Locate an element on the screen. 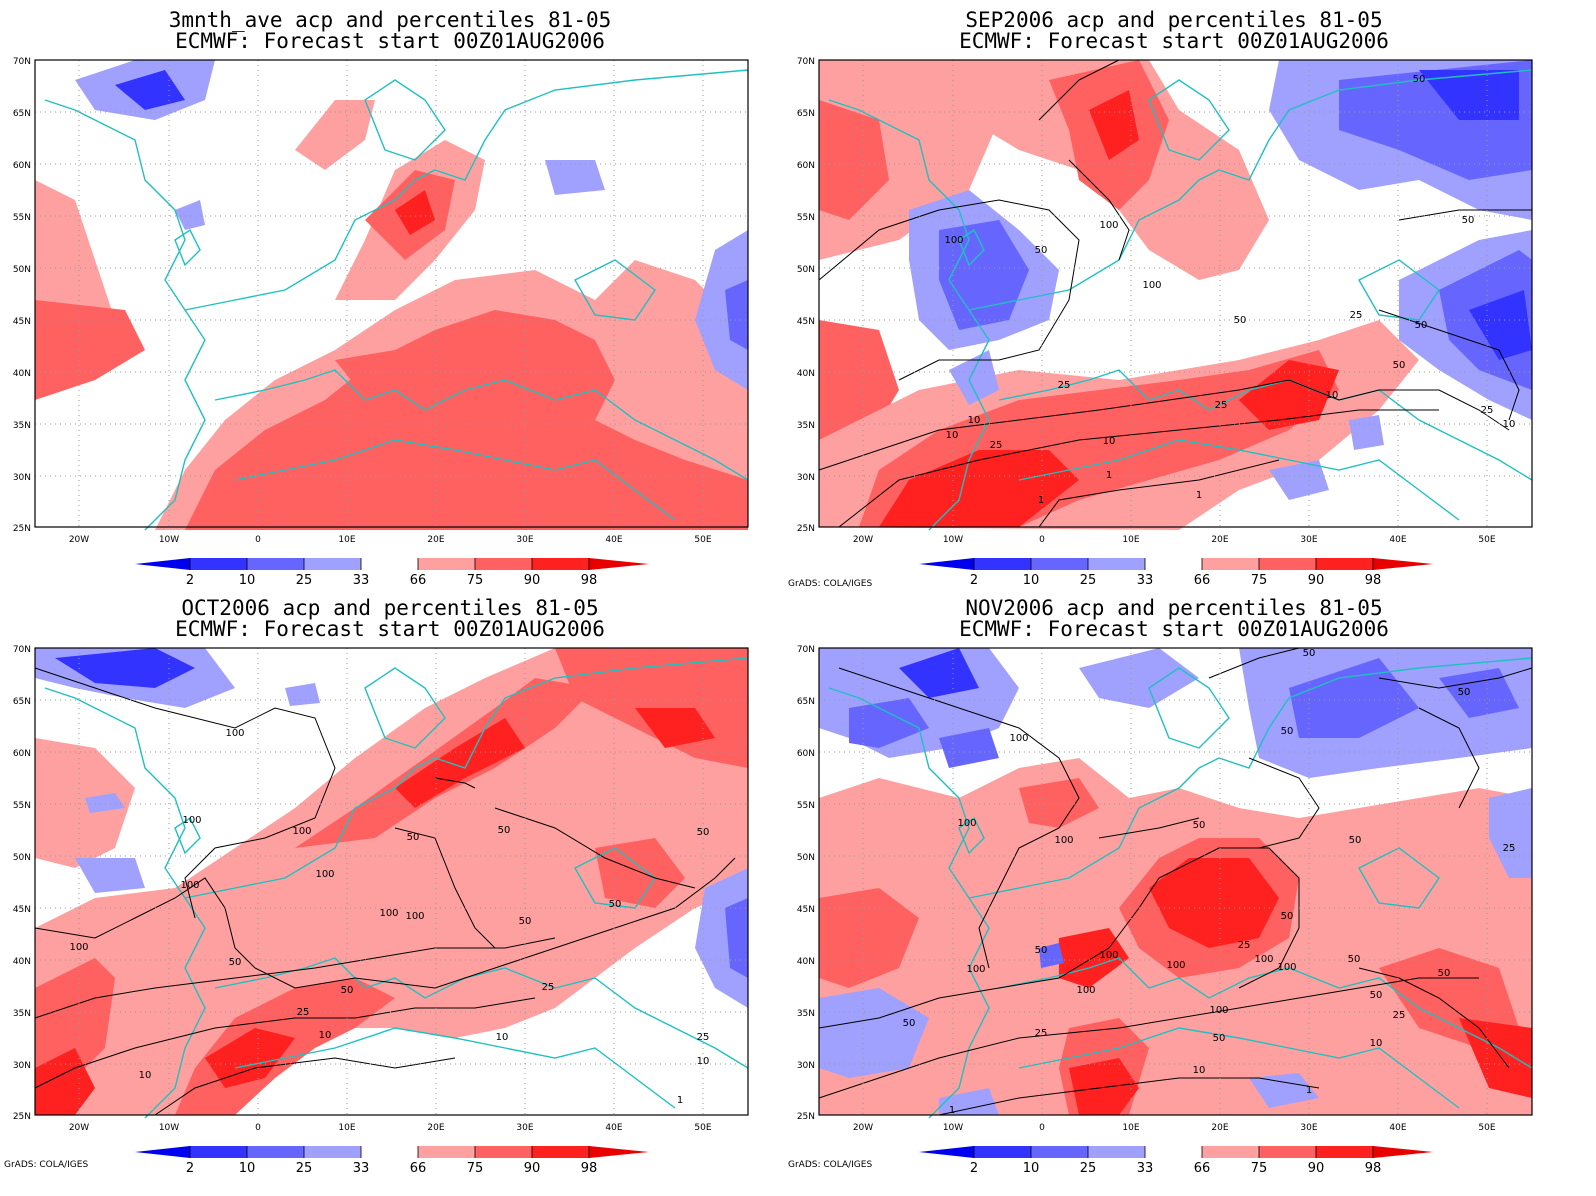  lat-tick: 35N is located at coordinates (22, 1014).